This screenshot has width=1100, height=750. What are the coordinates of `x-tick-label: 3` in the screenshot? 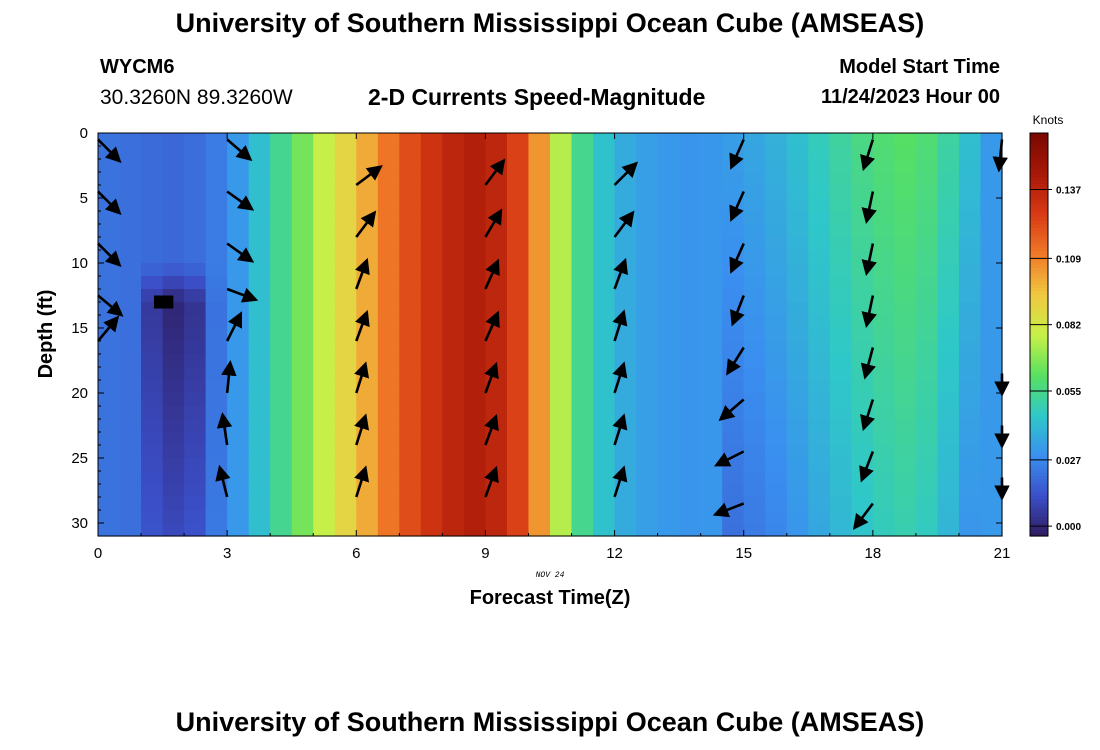 It's located at (227, 553).